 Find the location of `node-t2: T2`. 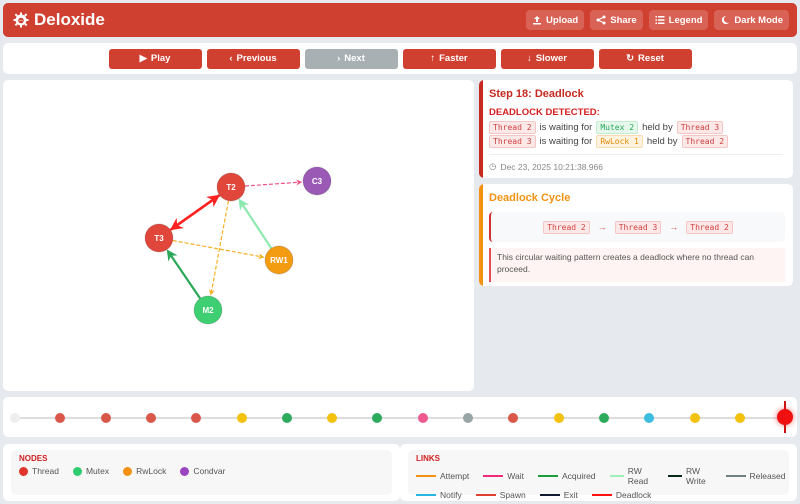

node-t2: T2 is located at coordinates (231, 187).